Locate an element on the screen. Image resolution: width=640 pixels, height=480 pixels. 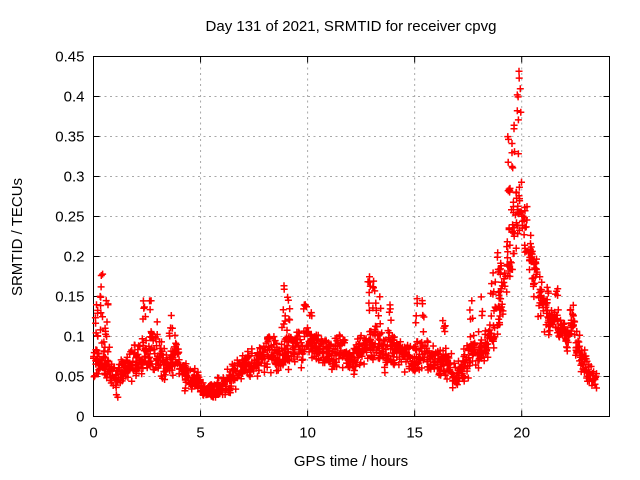
x-tick-label: 20 is located at coordinates (521, 433).